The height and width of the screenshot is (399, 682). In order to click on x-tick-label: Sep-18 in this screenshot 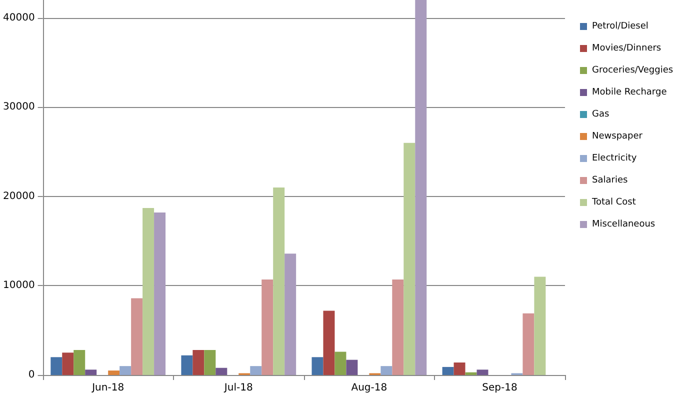, I will do `click(500, 388)`.